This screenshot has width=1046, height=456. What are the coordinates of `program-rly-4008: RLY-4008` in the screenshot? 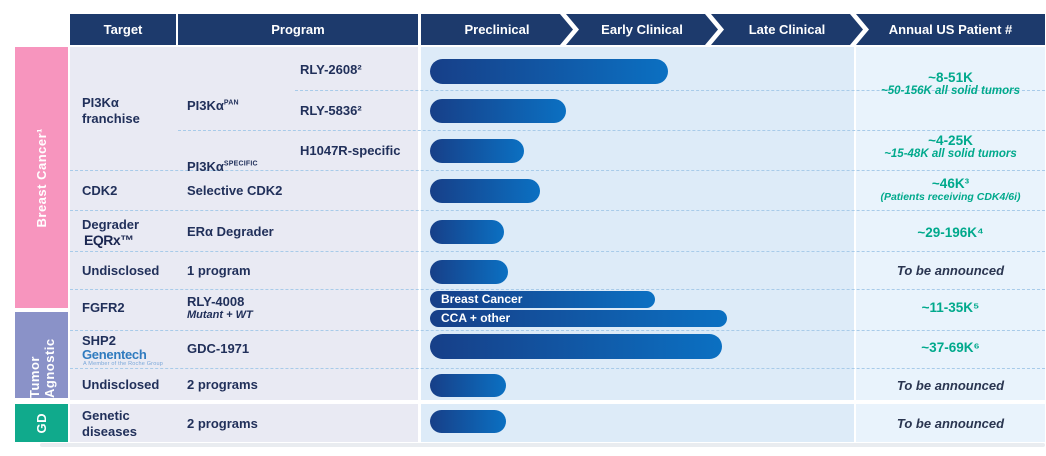 It's located at (216, 301).